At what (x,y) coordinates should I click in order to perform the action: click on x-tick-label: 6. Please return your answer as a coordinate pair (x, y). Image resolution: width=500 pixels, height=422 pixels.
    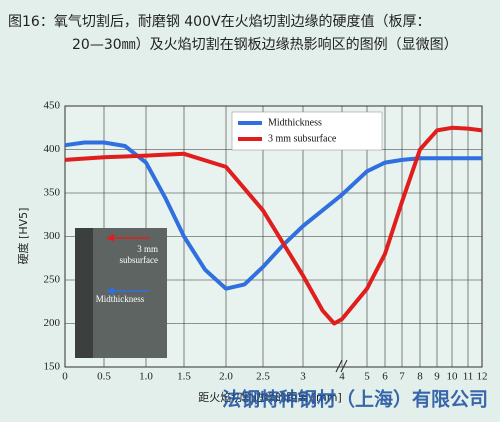
    Looking at the image, I should click on (385, 377).